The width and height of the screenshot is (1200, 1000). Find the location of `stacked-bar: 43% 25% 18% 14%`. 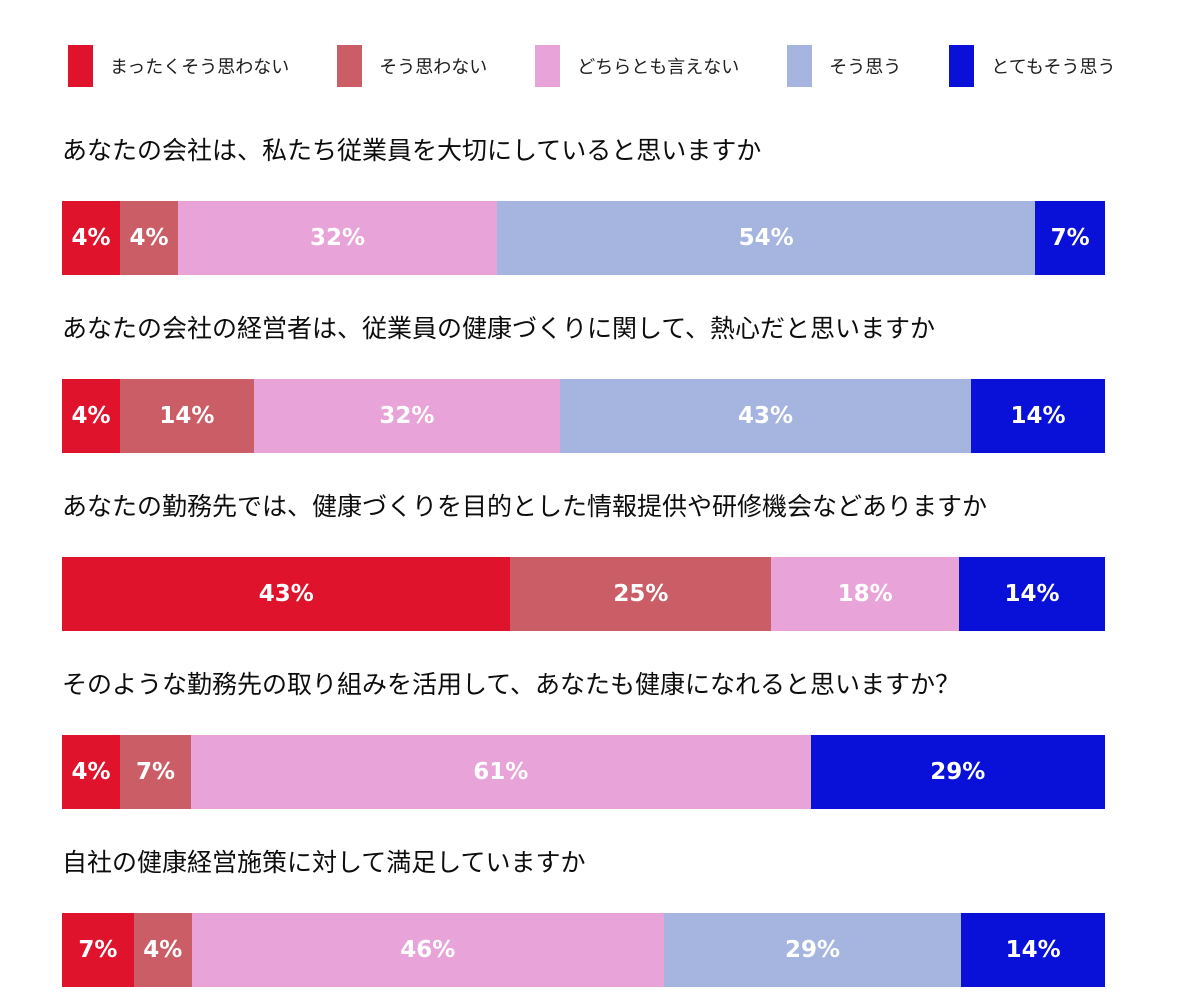

stacked-bar: 43% 25% 18% 14% is located at coordinates (583, 594).